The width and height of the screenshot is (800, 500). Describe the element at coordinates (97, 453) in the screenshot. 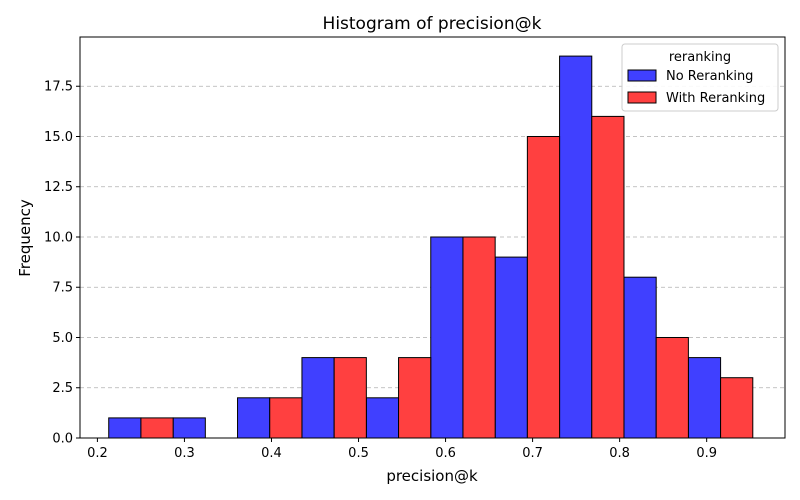

I see `x-tick-label: 0.2` at that location.